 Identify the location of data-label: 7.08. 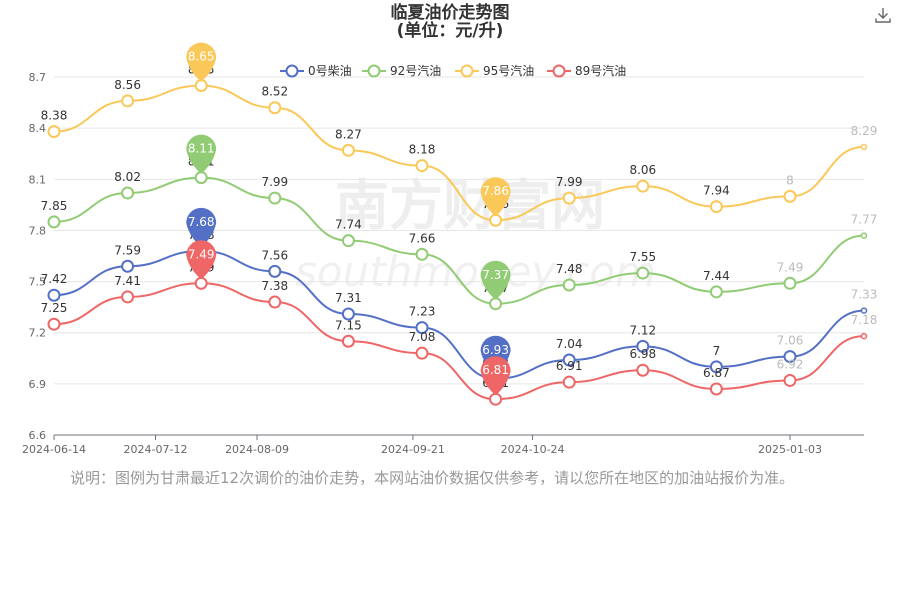
(422, 337).